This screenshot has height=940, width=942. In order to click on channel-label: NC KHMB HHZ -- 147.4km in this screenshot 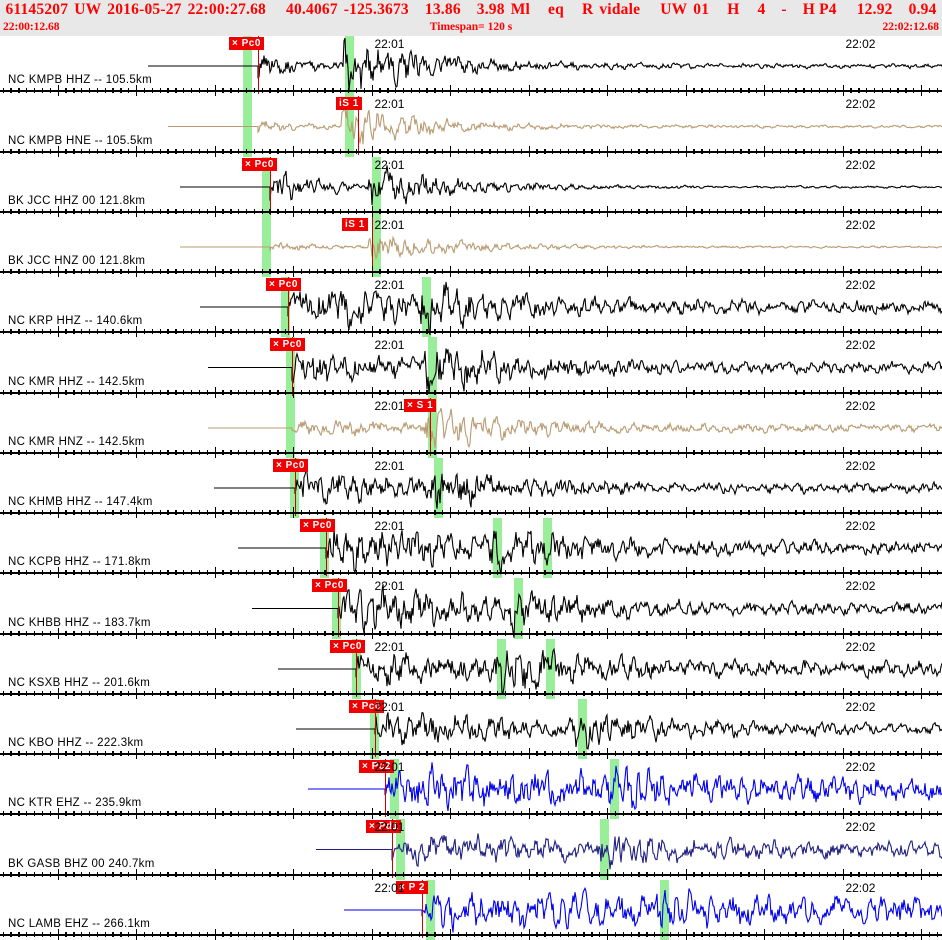, I will do `click(80, 502)`.